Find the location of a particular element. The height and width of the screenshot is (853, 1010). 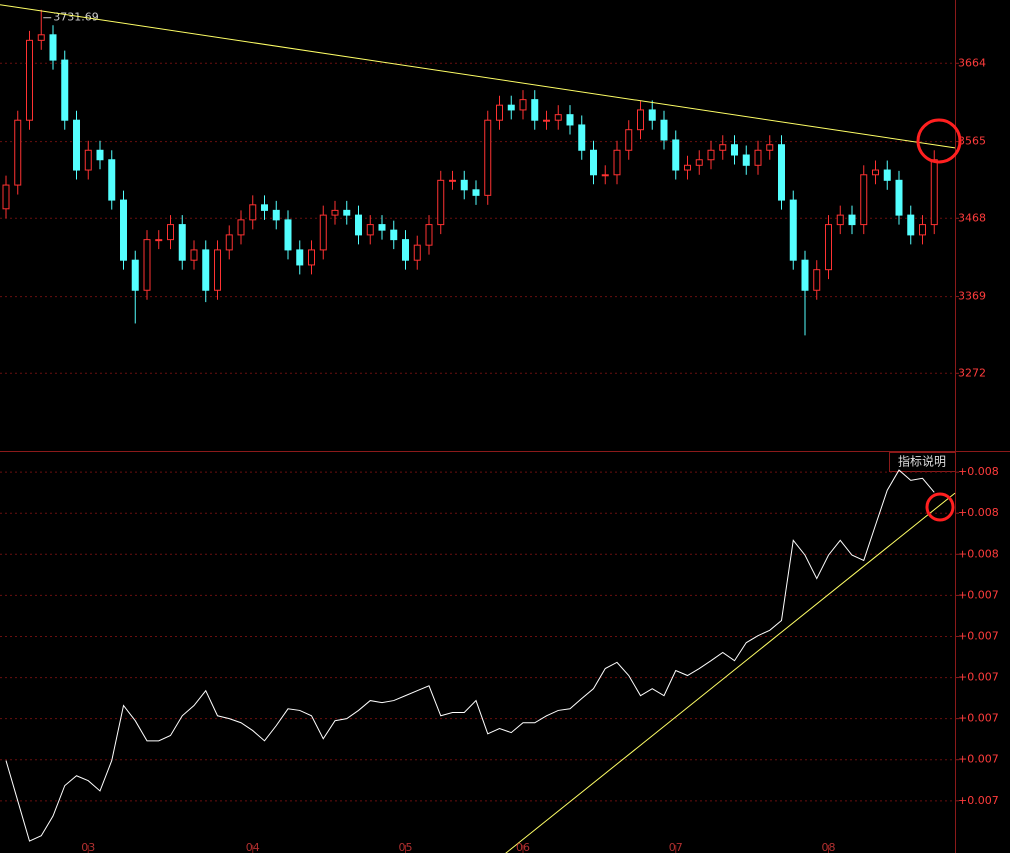

annotation-box is located at coordinates (922, 462).